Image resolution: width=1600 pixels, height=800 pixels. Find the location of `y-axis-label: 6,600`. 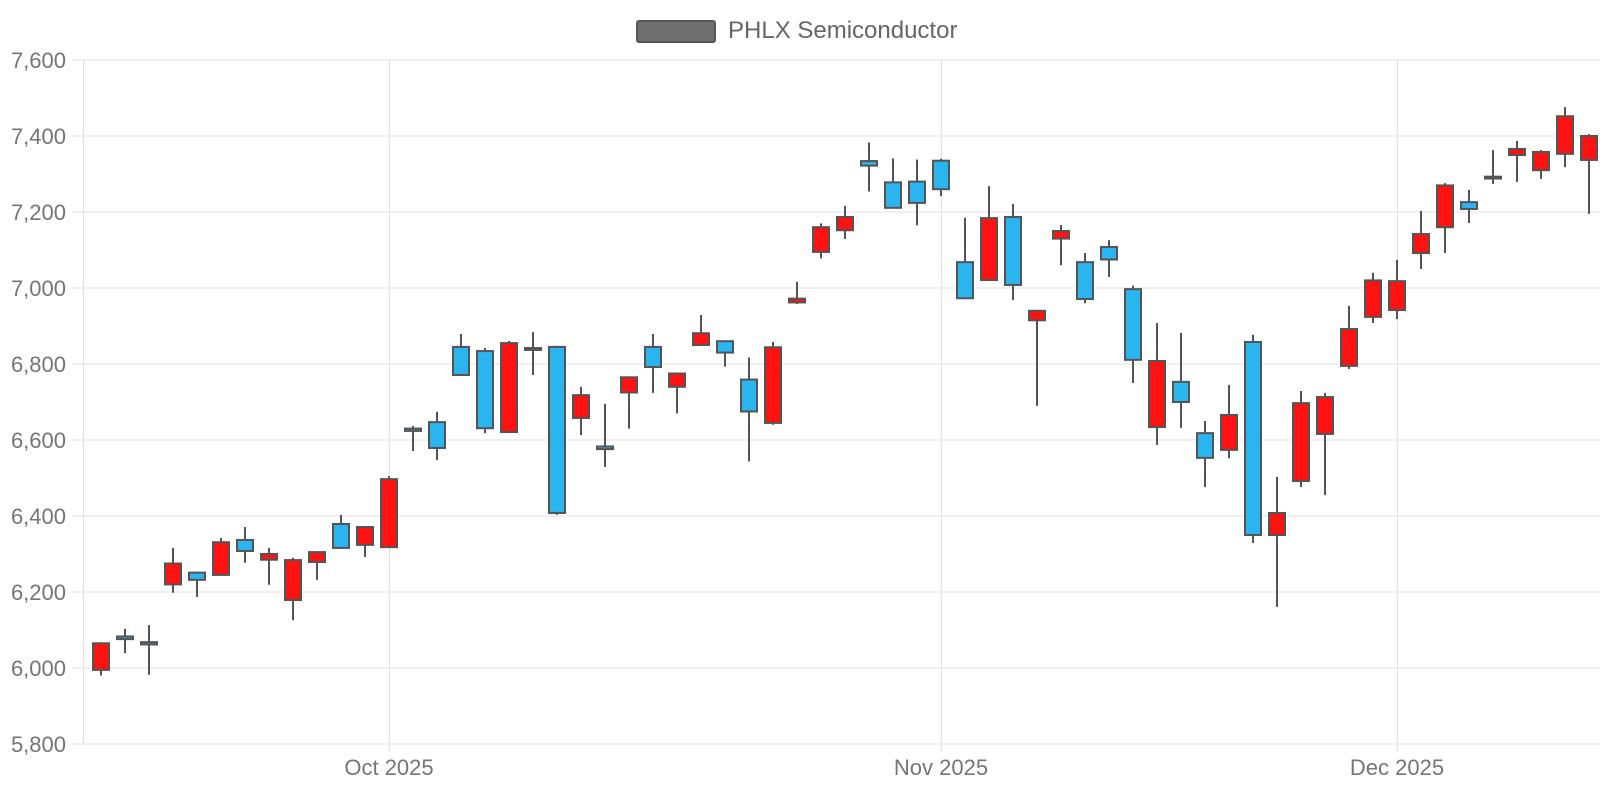

y-axis-label: 6,600 is located at coordinates (38, 440).